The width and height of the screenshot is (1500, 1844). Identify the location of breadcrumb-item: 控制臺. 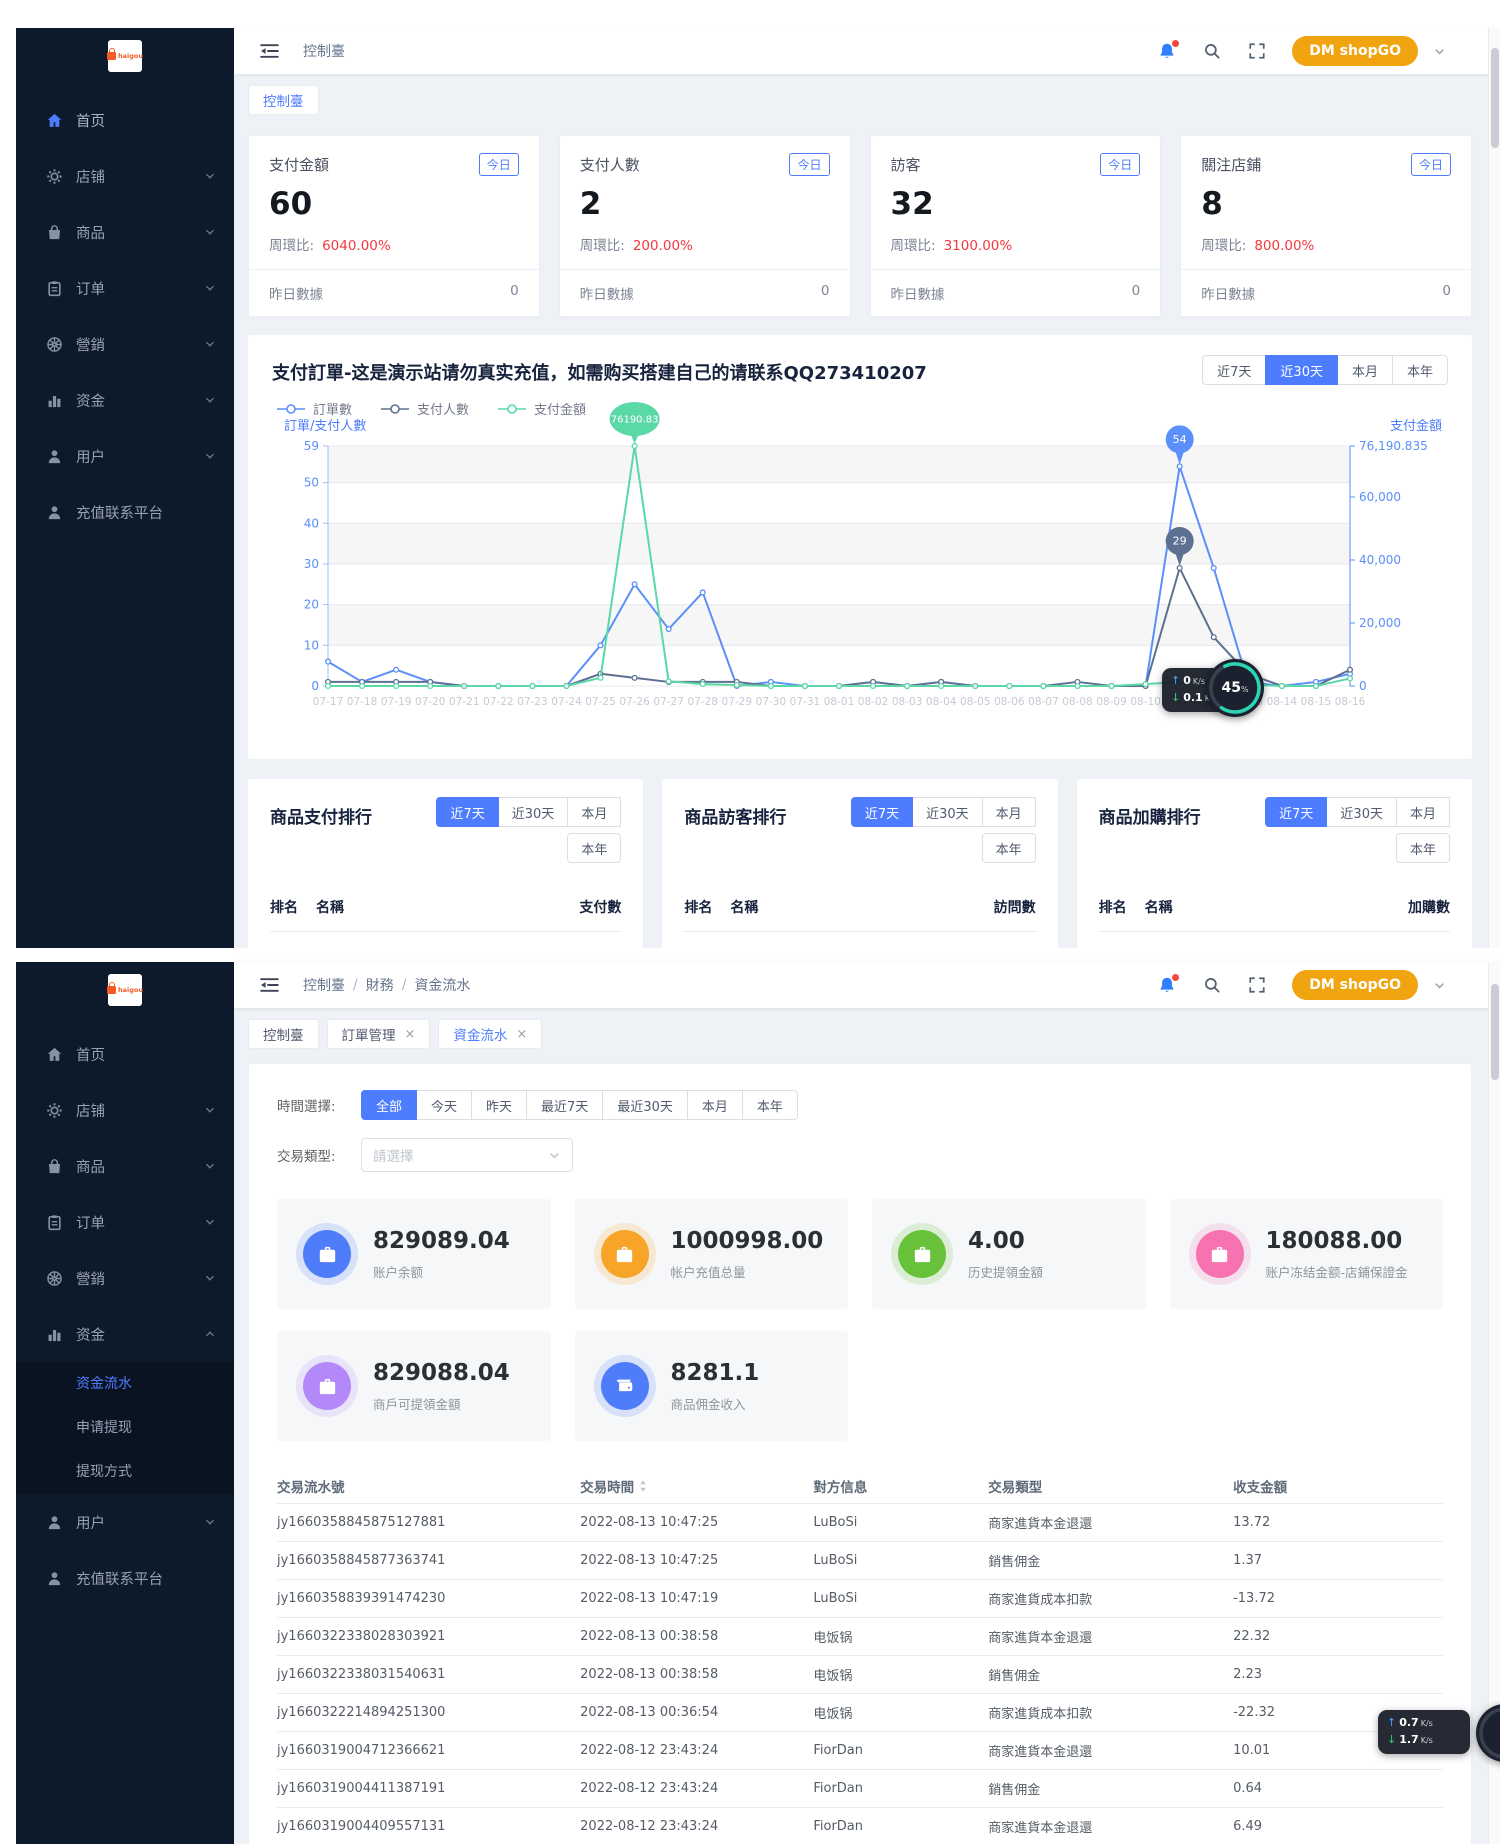
(324, 986).